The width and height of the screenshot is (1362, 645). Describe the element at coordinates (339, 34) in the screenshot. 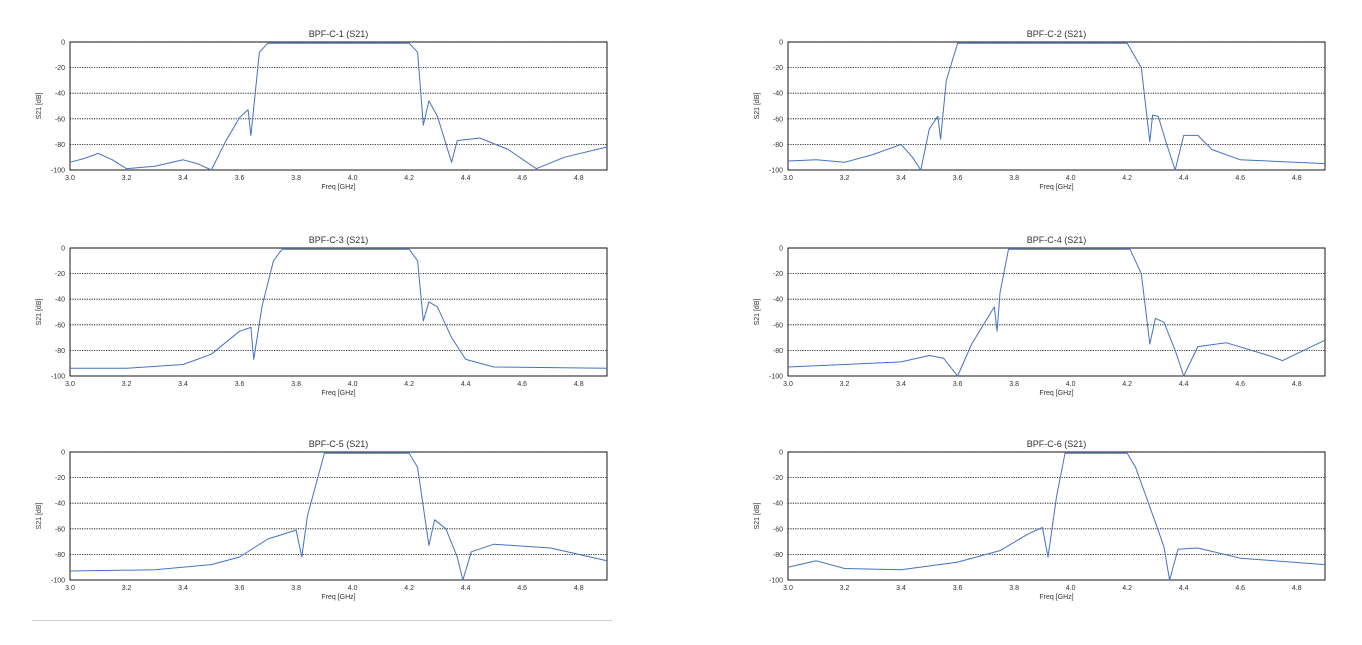

I see `chart-title: BPF-C-1 (S21)` at that location.